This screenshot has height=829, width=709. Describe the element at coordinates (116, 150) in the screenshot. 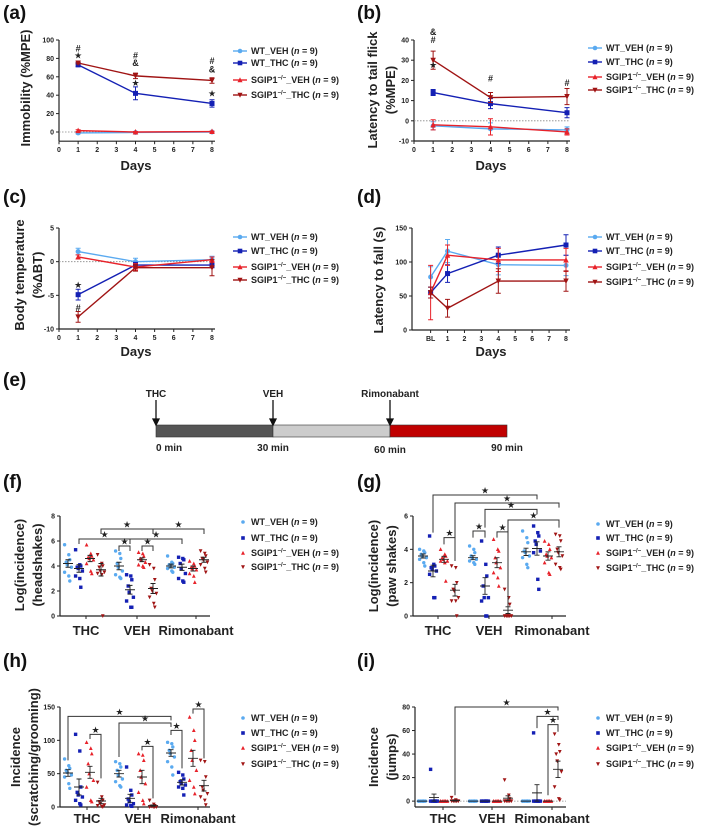

I see `x-tick-label: 3` at that location.